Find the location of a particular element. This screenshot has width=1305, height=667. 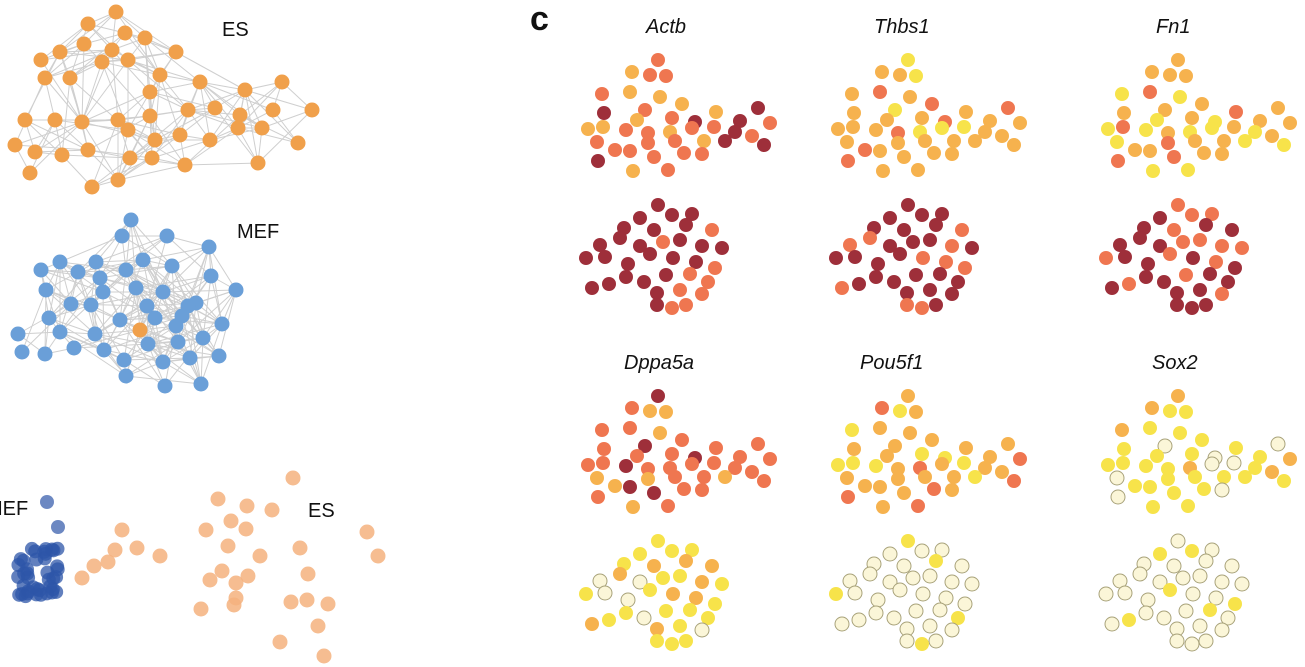

mef-network-label: MEF is located at coordinates (258, 232).